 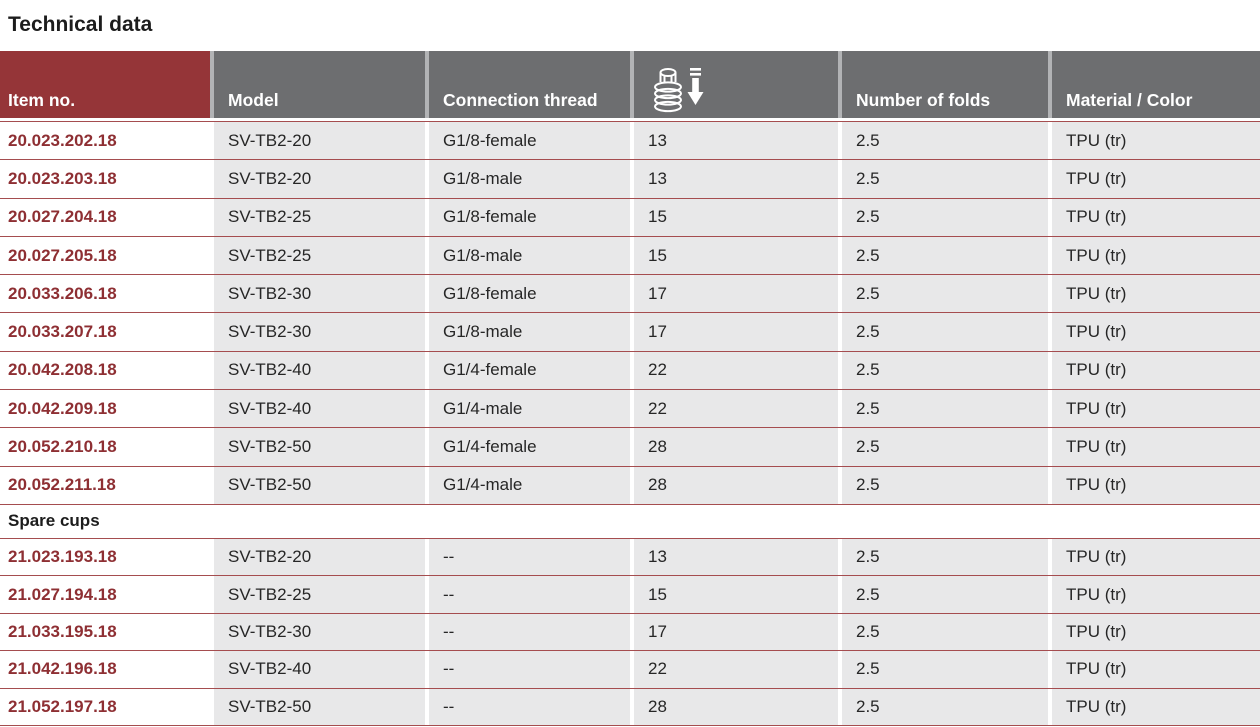 I want to click on item-no-cell: 20.033.207.18, so click(x=105, y=332).